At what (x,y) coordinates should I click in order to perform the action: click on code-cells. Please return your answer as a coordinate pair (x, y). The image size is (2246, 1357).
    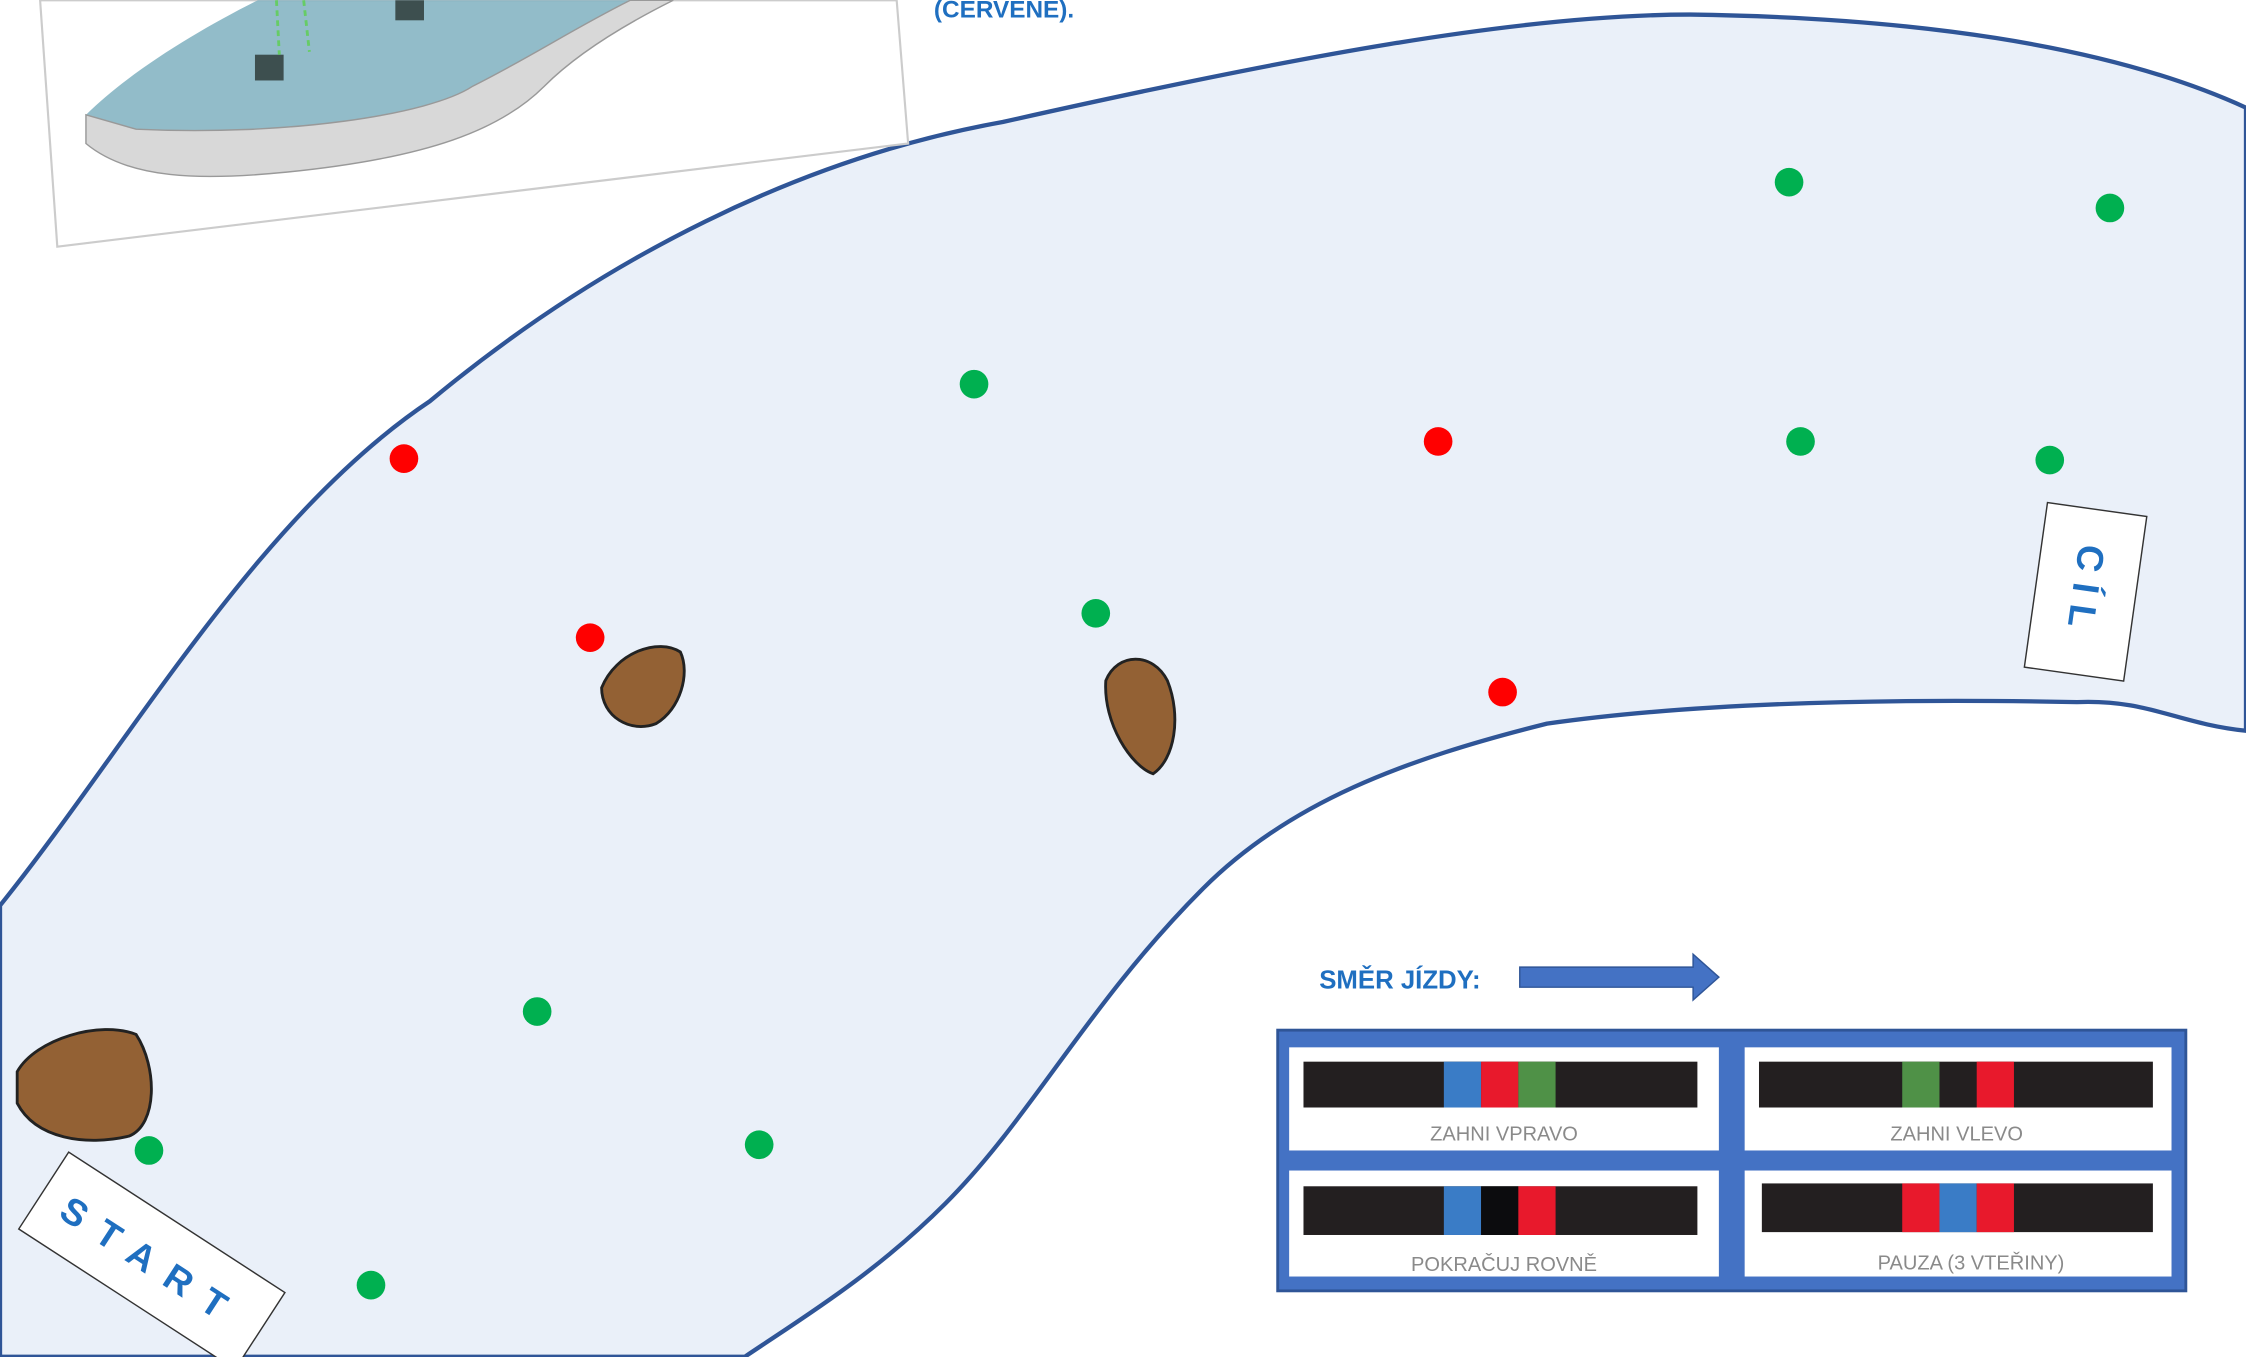
    Looking at the image, I should click on (1730, 1162).